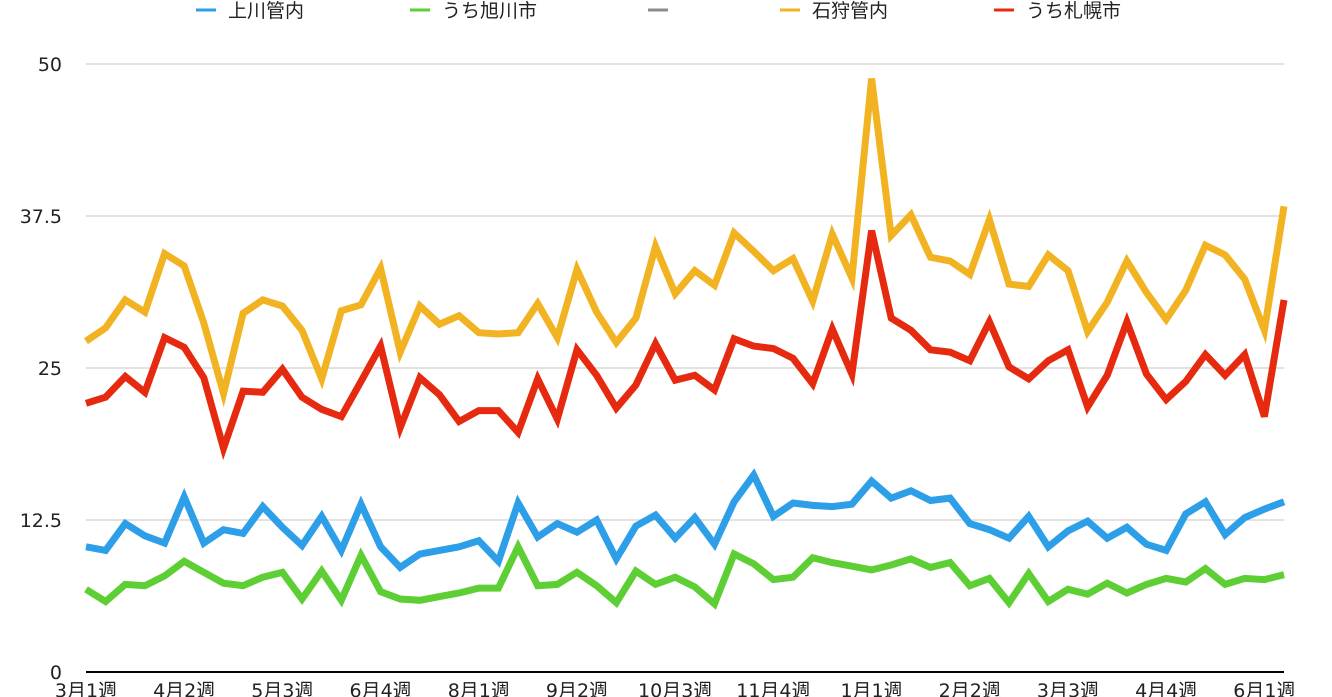  What do you see at coordinates (773, 688) in the screenshot?
I see `x-tick-label: 11月4週` at bounding box center [773, 688].